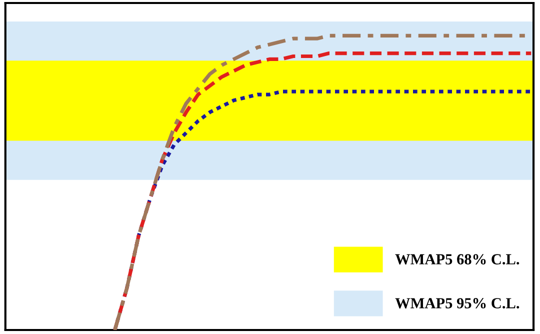 The width and height of the screenshot is (540, 334). Describe the element at coordinates (457, 259) in the screenshot. I see `legend-label: WMAP5 68% C.L.` at that location.